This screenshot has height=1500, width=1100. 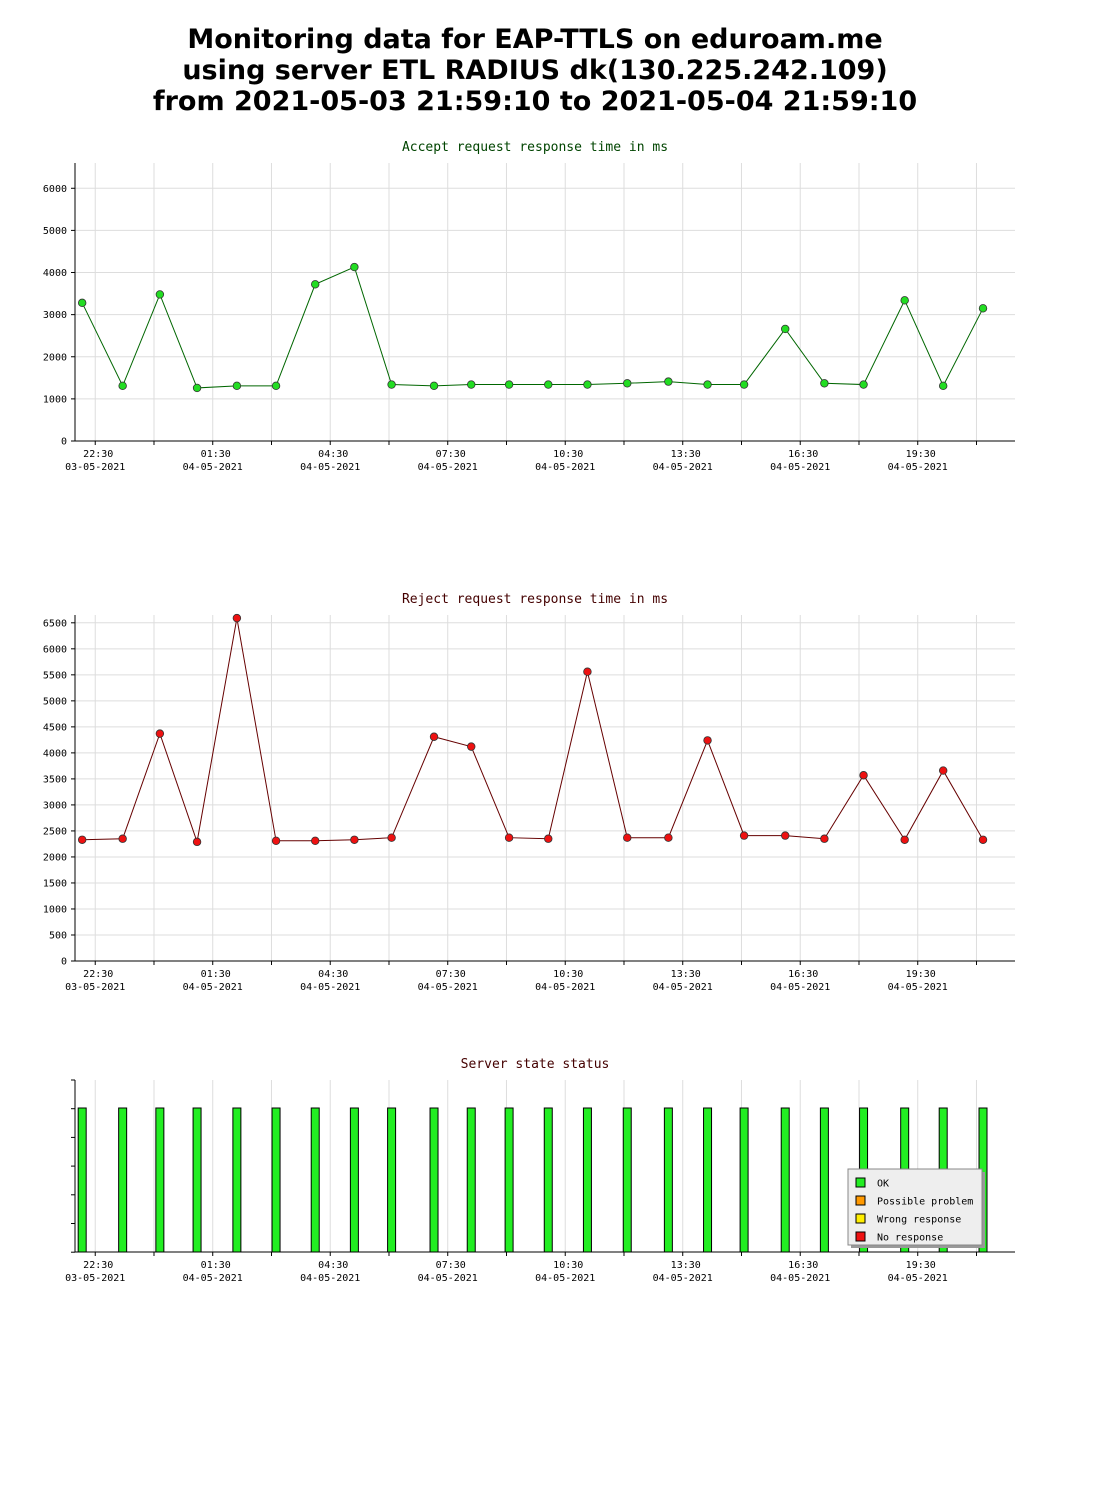 What do you see at coordinates (883, 1184) in the screenshot?
I see `legend-label: OK` at bounding box center [883, 1184].